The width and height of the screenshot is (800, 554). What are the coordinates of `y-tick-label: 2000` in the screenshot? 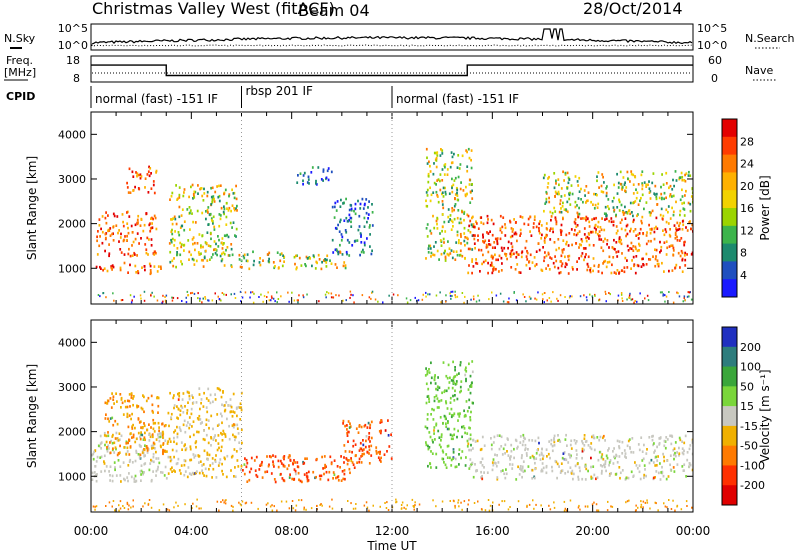 It's located at (72, 224).